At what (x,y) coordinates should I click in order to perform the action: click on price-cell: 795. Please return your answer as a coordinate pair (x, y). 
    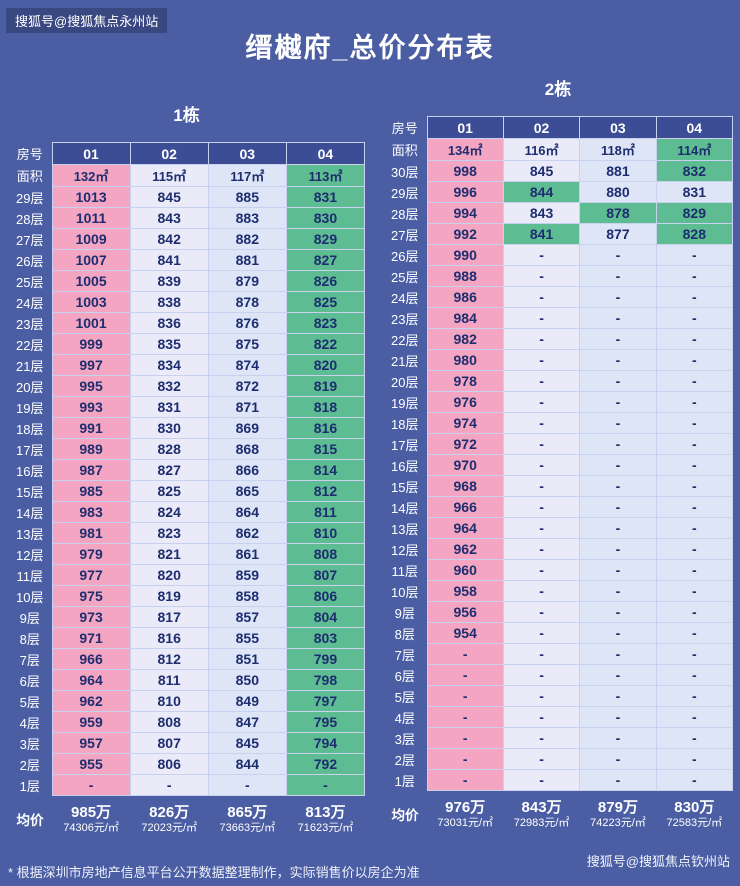
    Looking at the image, I should click on (325, 722).